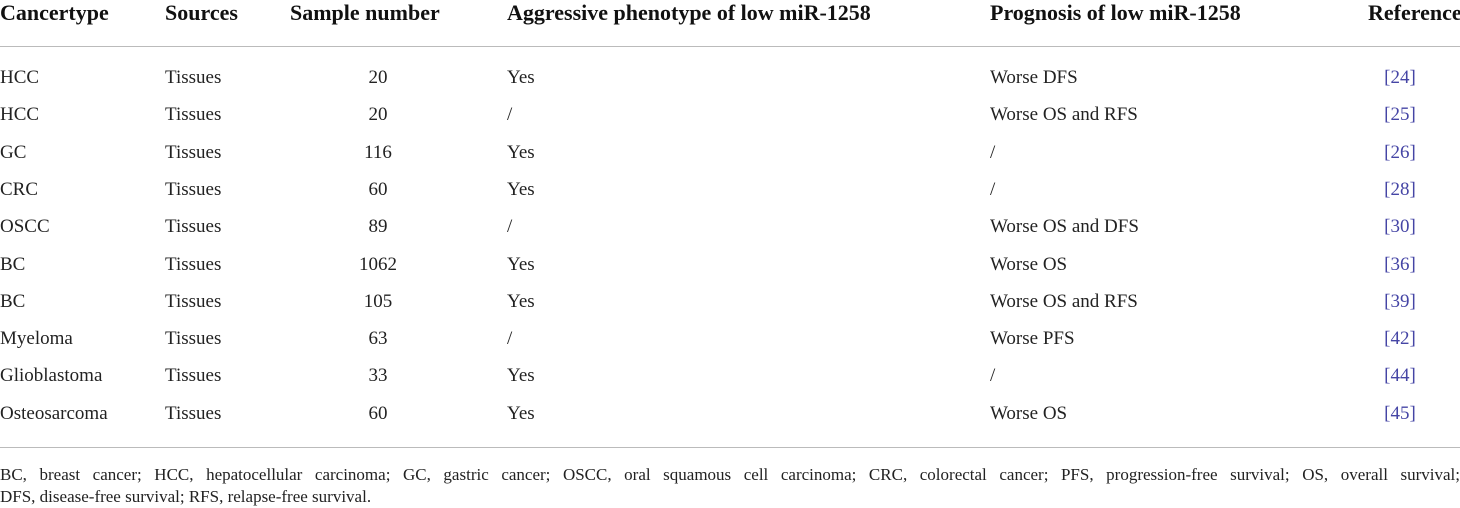 This screenshot has height=508, width=1460. I want to click on header-rule, so click(730, 46).